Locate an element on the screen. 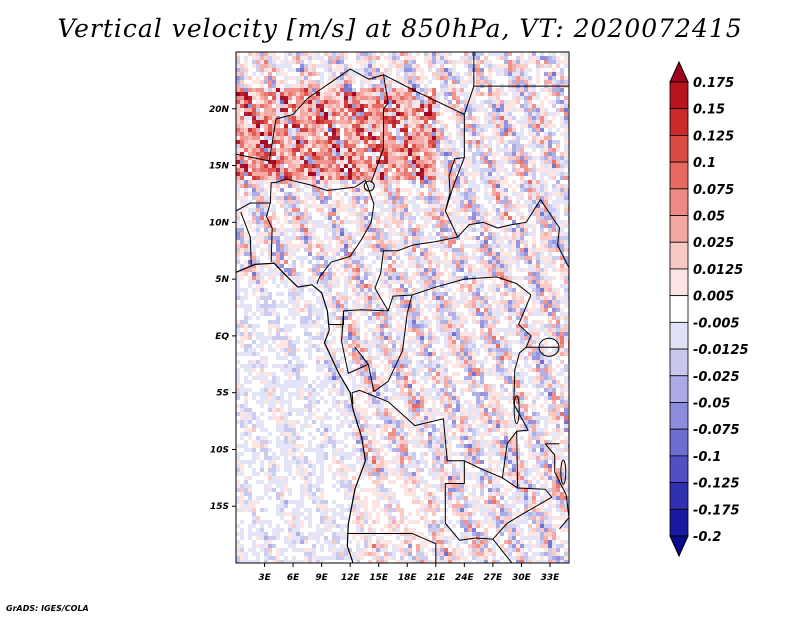  colorbar-label: 0.075 is located at coordinates (713, 190).